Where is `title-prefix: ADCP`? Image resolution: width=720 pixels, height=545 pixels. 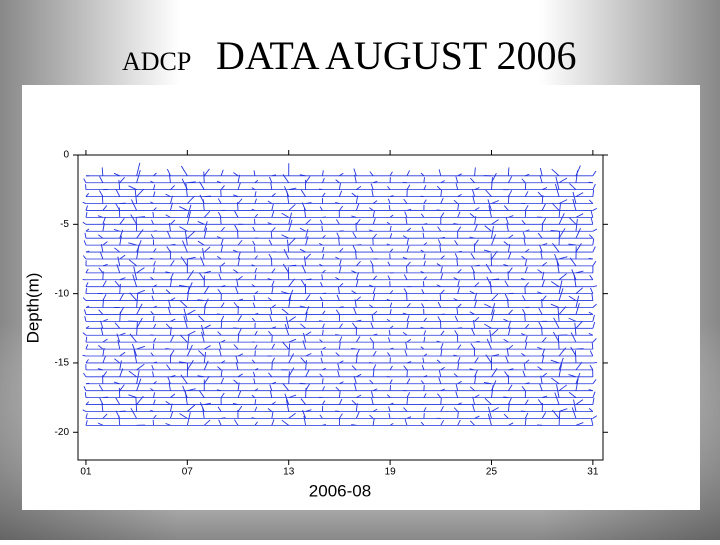 title-prefix: ADCP is located at coordinates (156, 61).